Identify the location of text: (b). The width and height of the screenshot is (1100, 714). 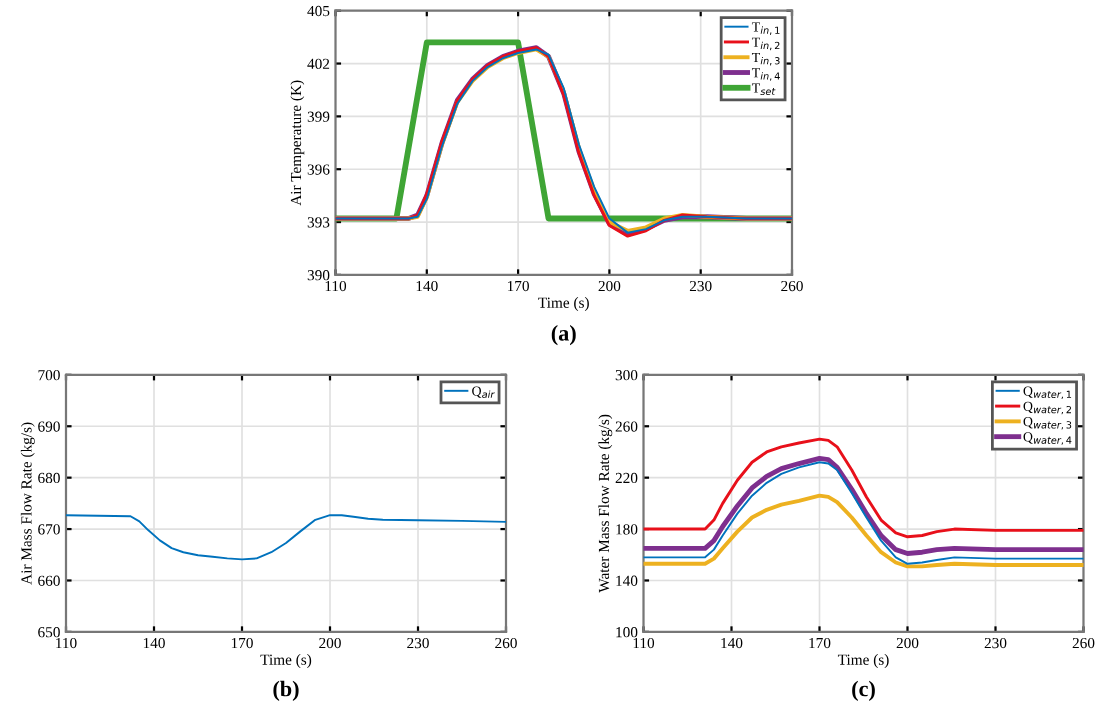
(286, 690).